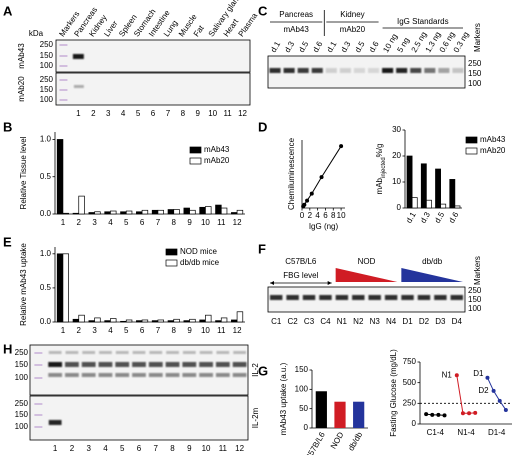 This screenshot has width=520, height=455. Describe the element at coordinates (248, 24) in the screenshot. I see `lane-label: Plasma` at that location.